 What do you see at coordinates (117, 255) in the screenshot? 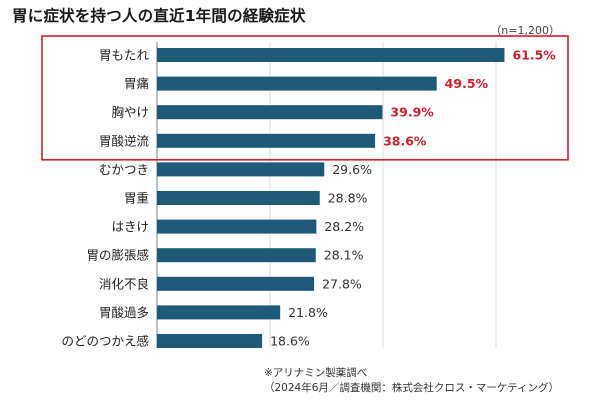
I see `category-label: 胃の膨張感` at bounding box center [117, 255].